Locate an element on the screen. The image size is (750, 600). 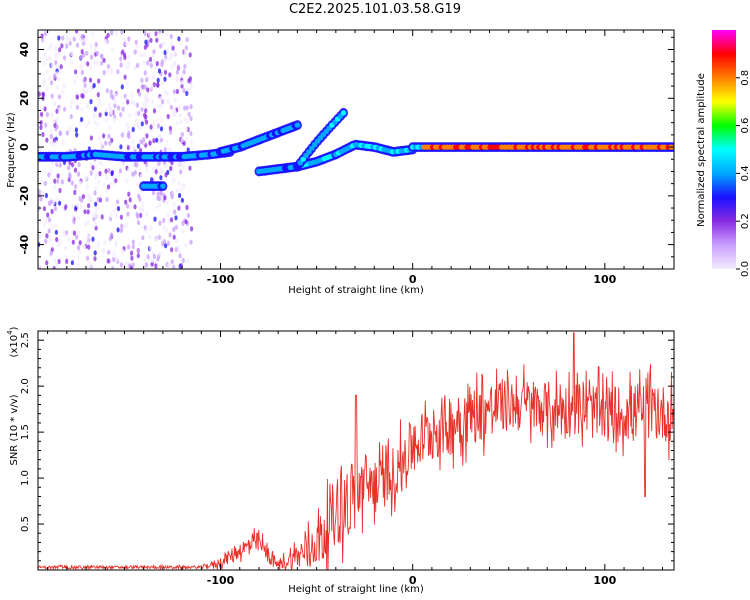
y-tick-label: 2.0 is located at coordinates (25, 386).